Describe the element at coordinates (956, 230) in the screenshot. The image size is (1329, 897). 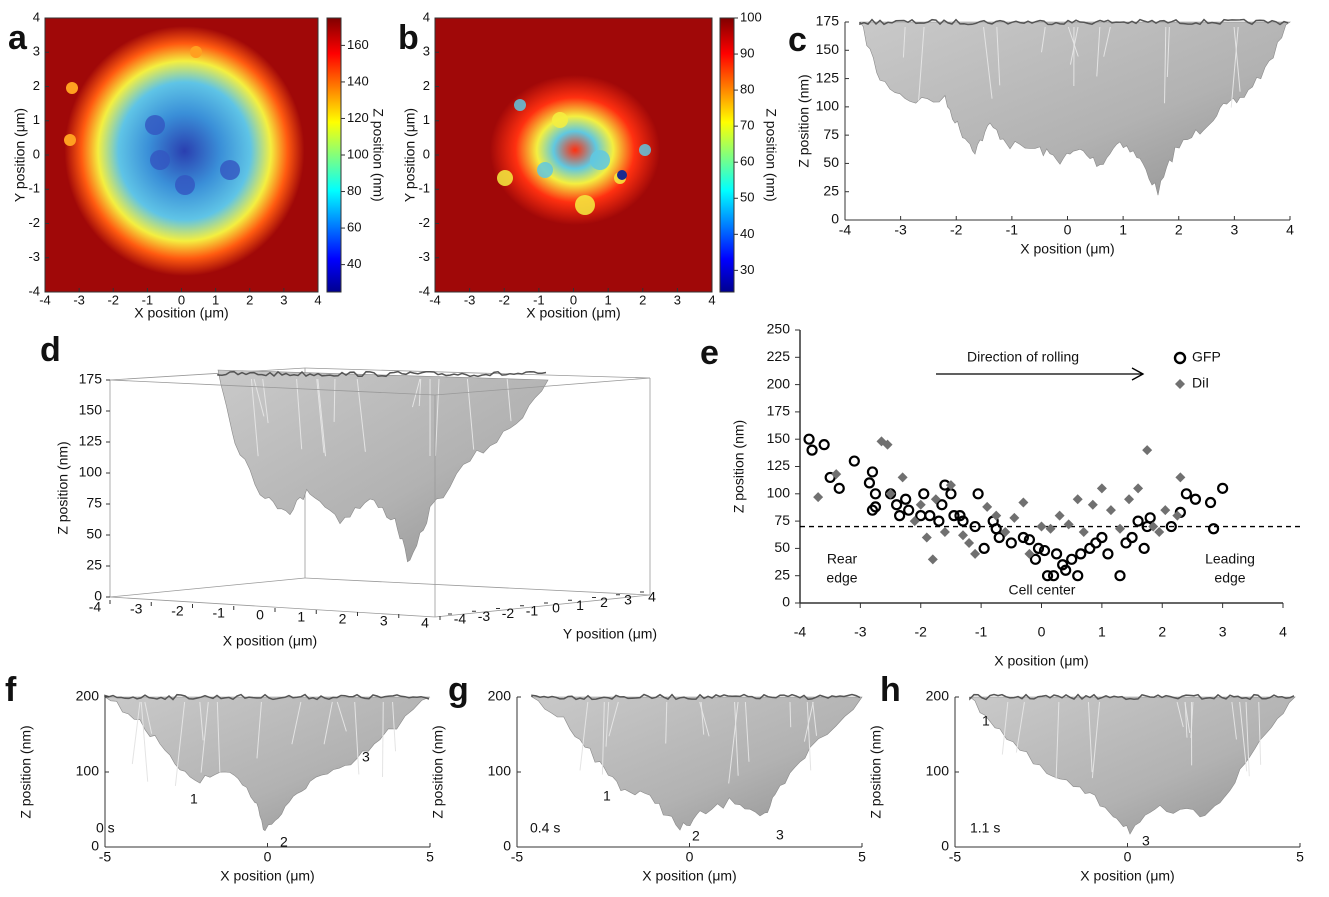
I see `x-tick-label: -2` at that location.